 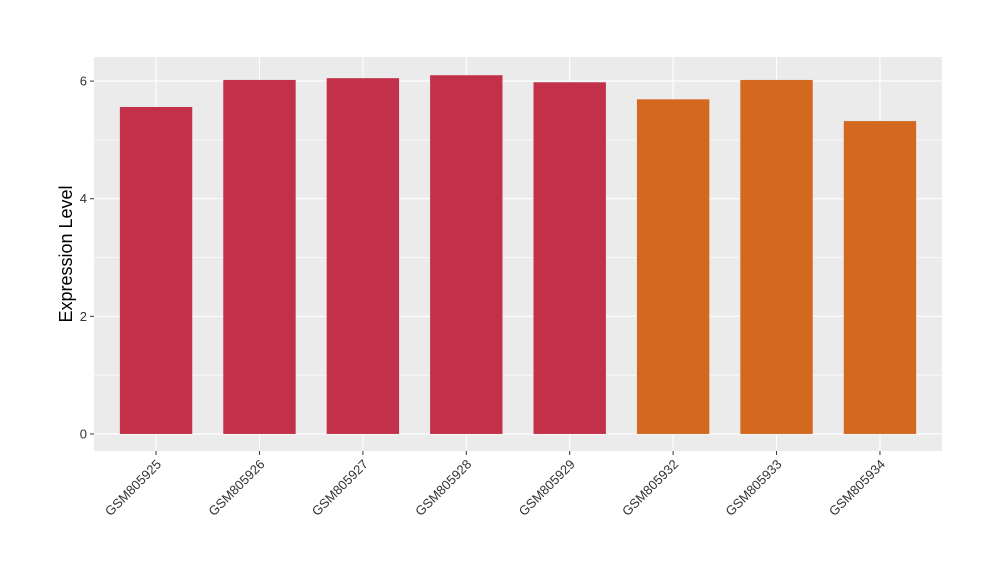 I want to click on x-tick-label: GSM805929, so click(x=547, y=488).